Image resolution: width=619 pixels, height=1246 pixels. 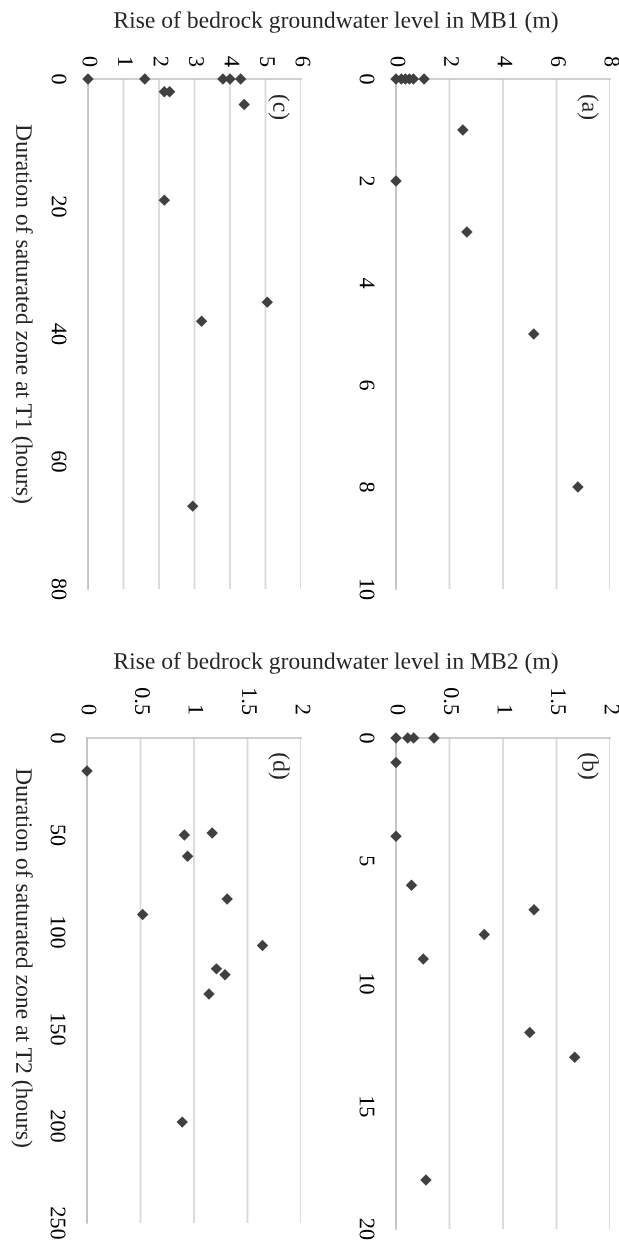 What do you see at coordinates (58, 1126) in the screenshot?
I see `y-tick-label: 200` at bounding box center [58, 1126].